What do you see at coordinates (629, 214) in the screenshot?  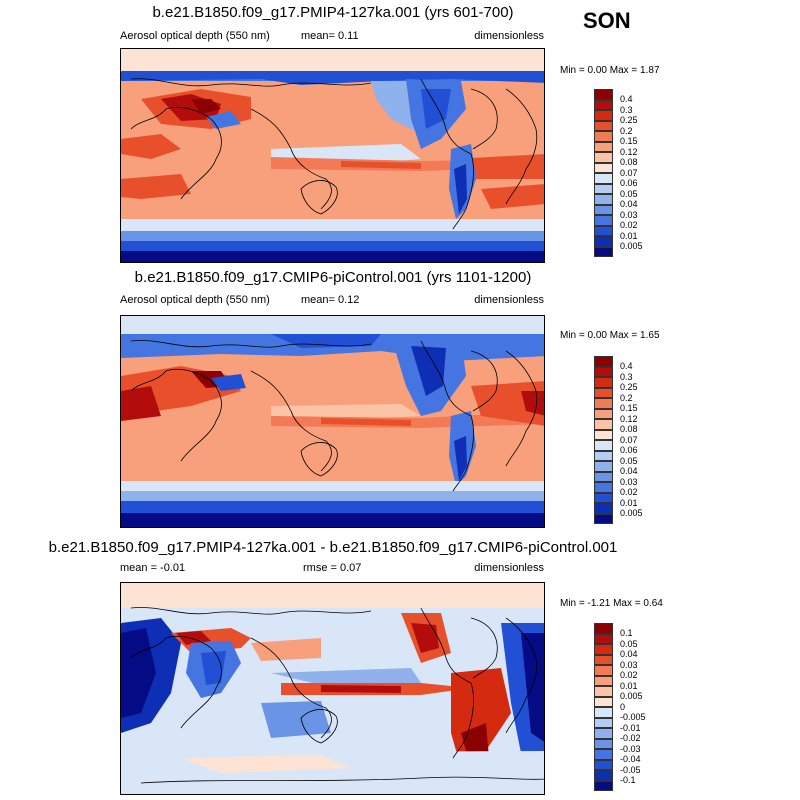 I see `panel-1-colorbar-label: 0.03` at bounding box center [629, 214].